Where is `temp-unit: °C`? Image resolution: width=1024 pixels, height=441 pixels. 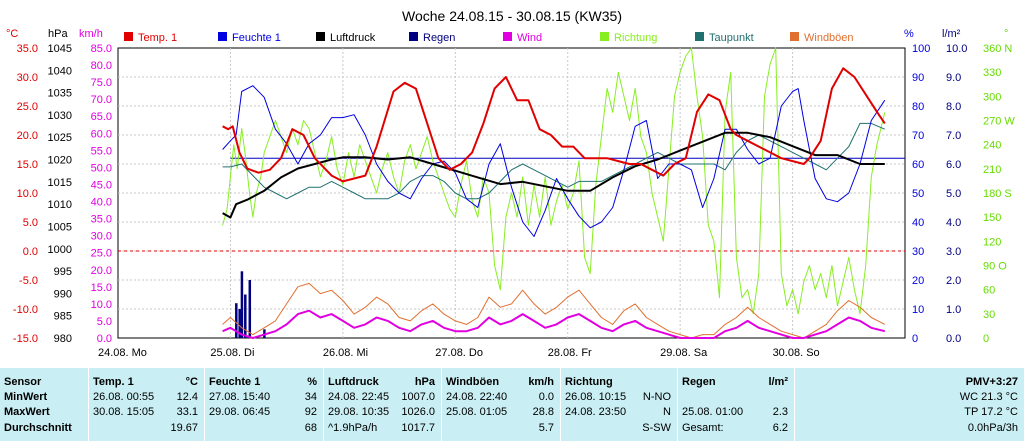 temp-unit: °C is located at coordinates (191, 382).